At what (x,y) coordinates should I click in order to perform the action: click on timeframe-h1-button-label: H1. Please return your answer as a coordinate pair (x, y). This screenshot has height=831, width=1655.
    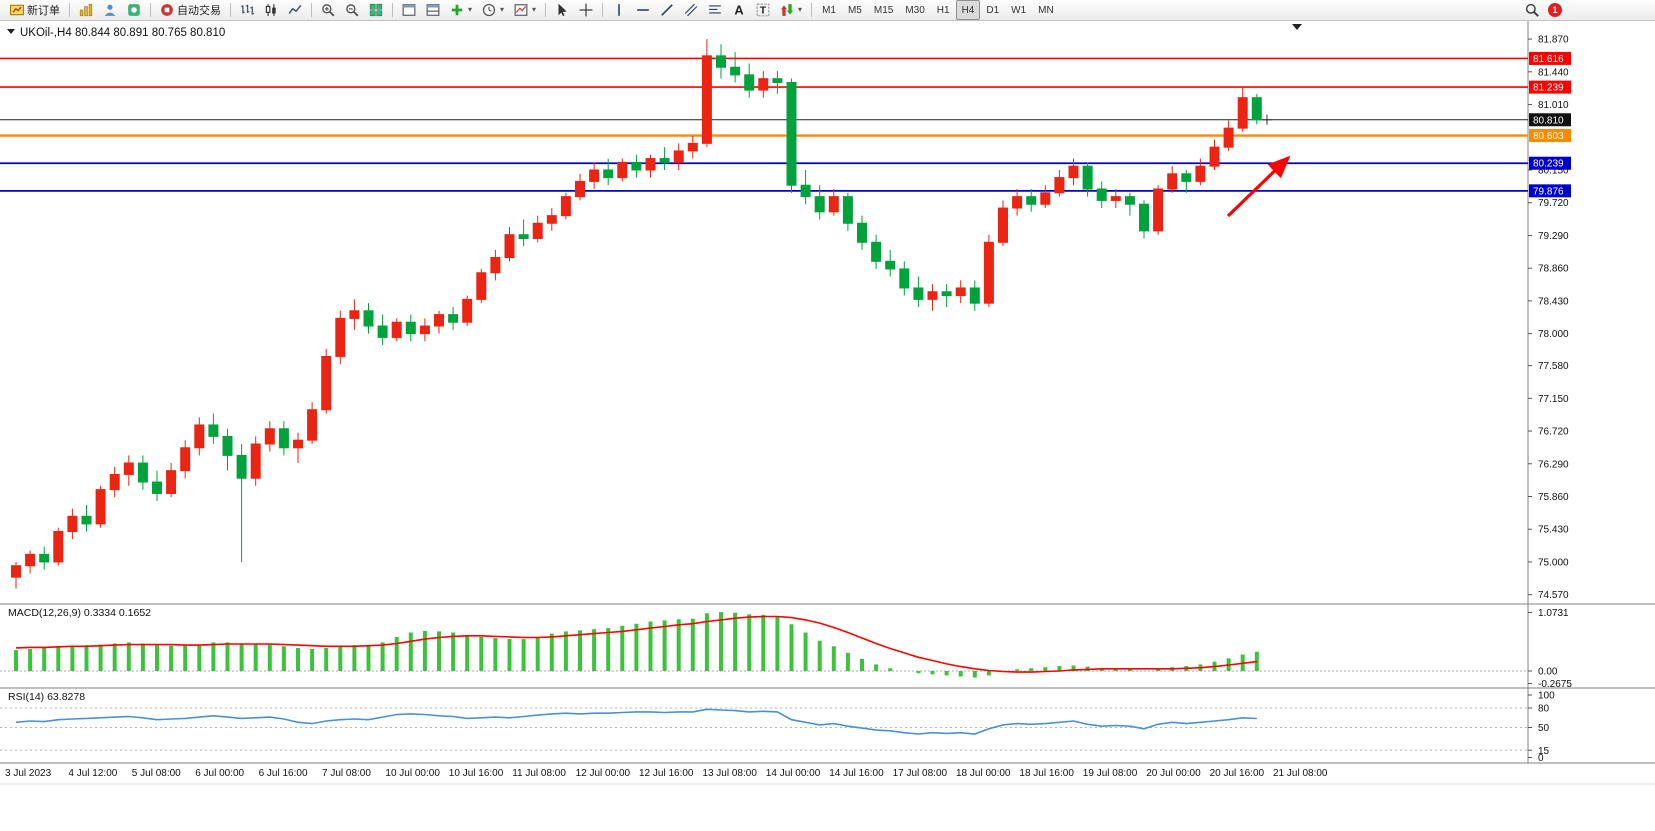
    Looking at the image, I should click on (943, 10).